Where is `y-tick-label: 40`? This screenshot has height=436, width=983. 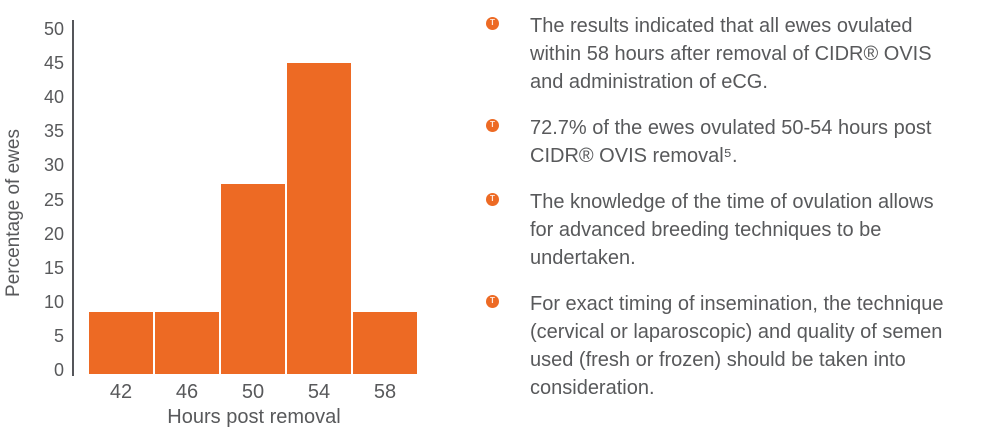
y-tick-label: 40 is located at coordinates (53, 97).